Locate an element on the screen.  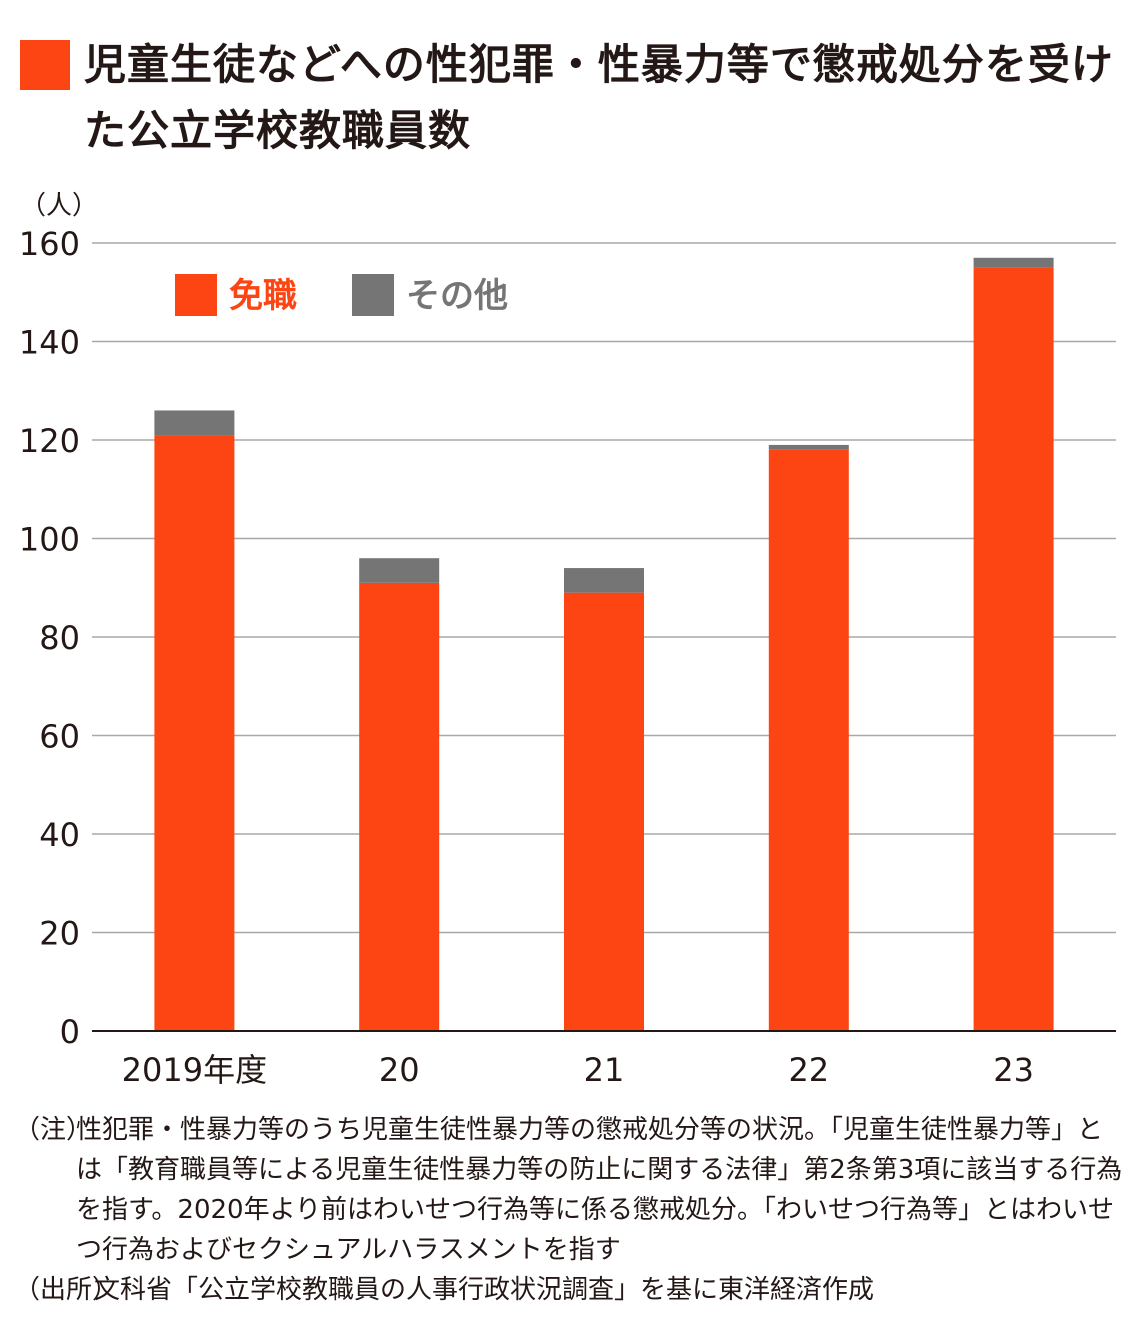
source-tag: （出所） is located at coordinates (66, 1290).